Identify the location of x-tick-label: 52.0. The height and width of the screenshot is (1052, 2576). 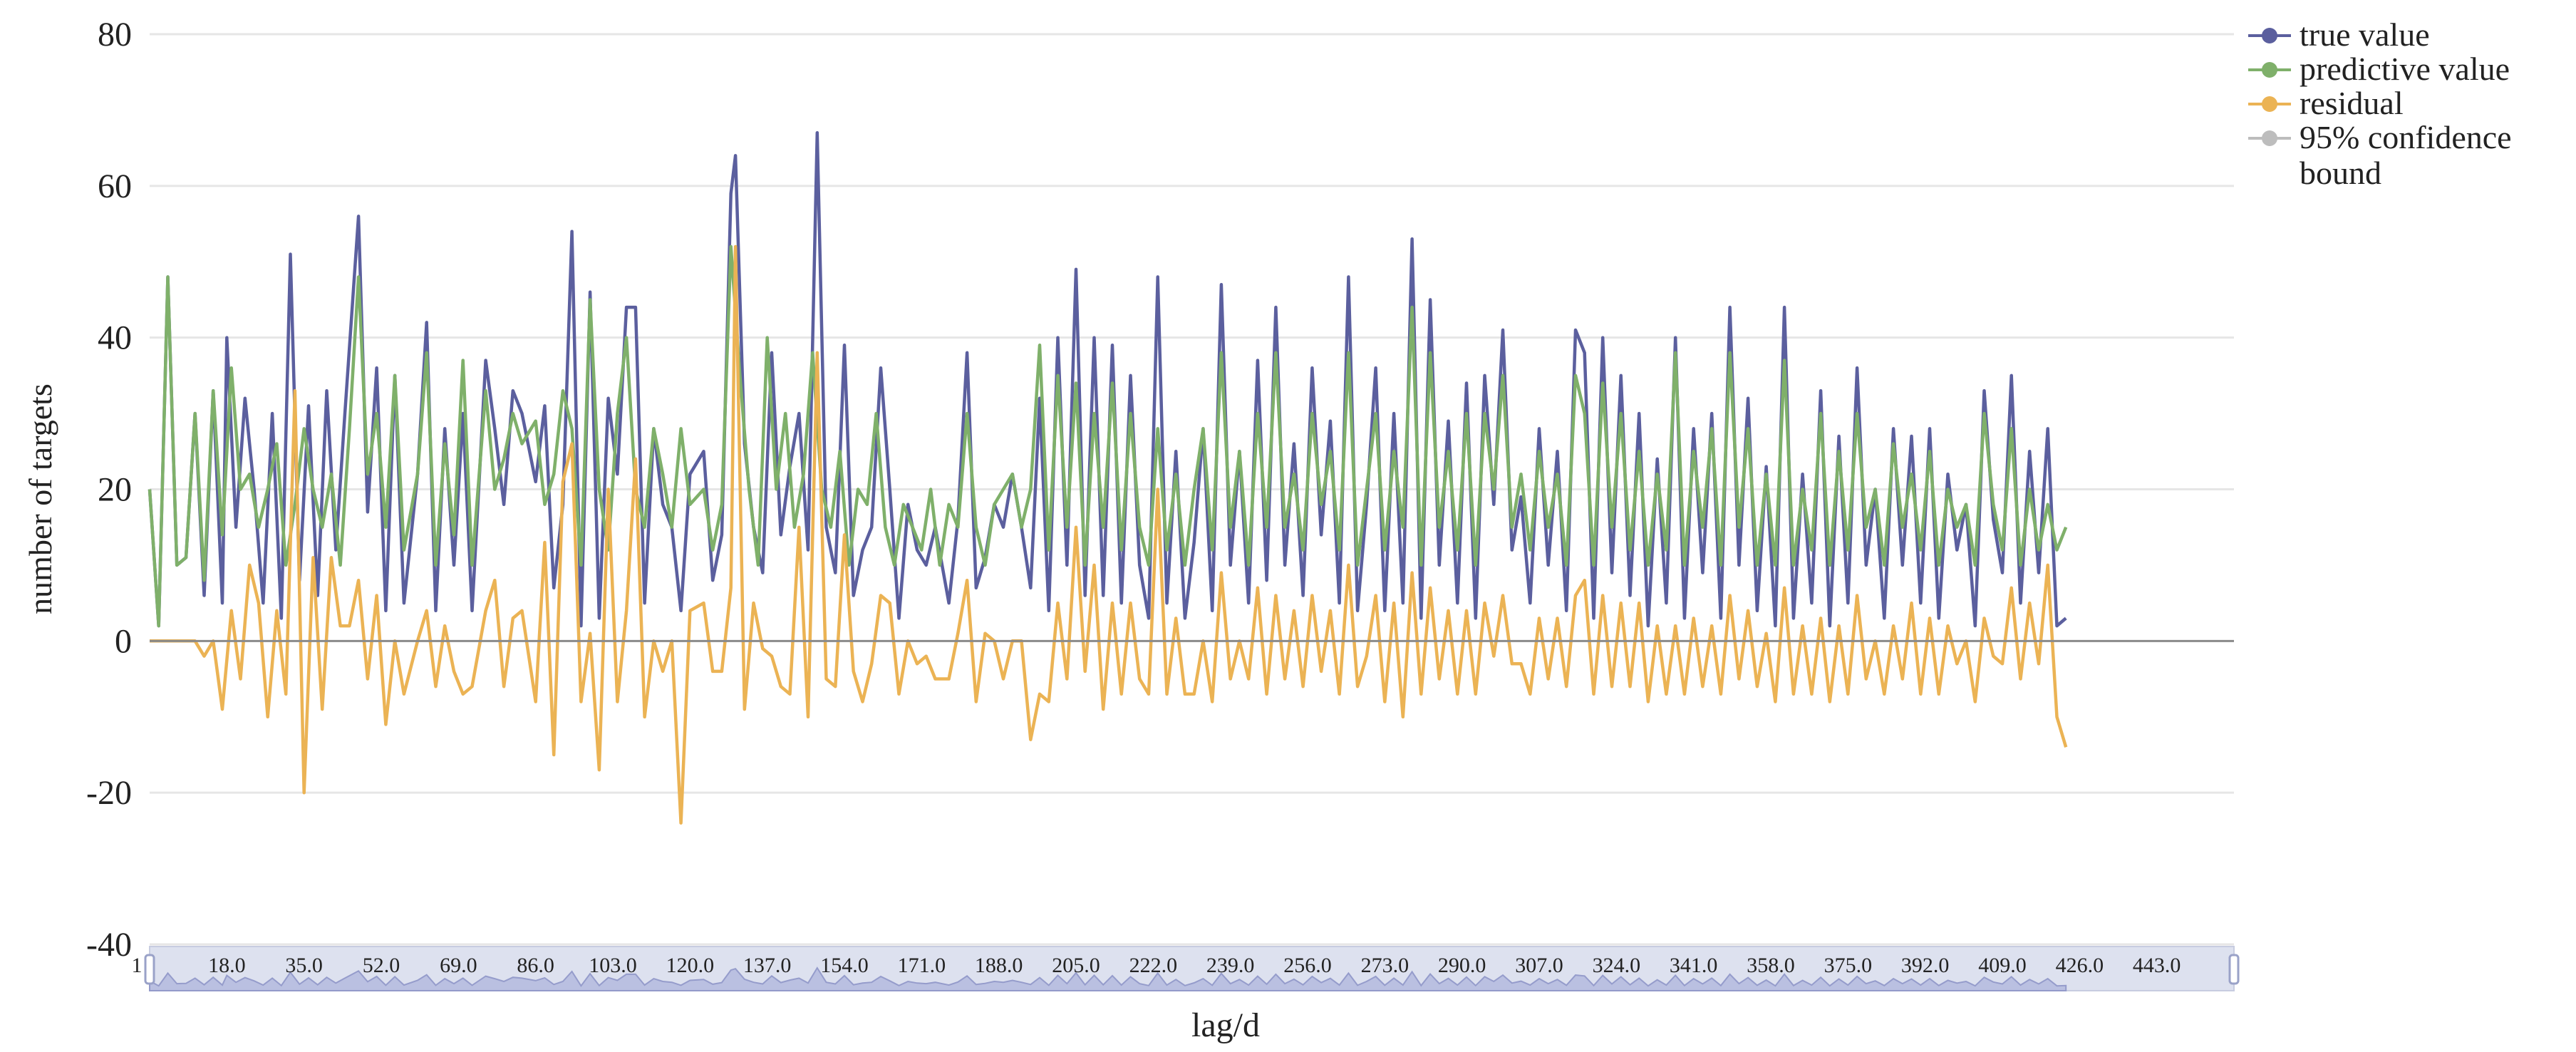
(382, 965).